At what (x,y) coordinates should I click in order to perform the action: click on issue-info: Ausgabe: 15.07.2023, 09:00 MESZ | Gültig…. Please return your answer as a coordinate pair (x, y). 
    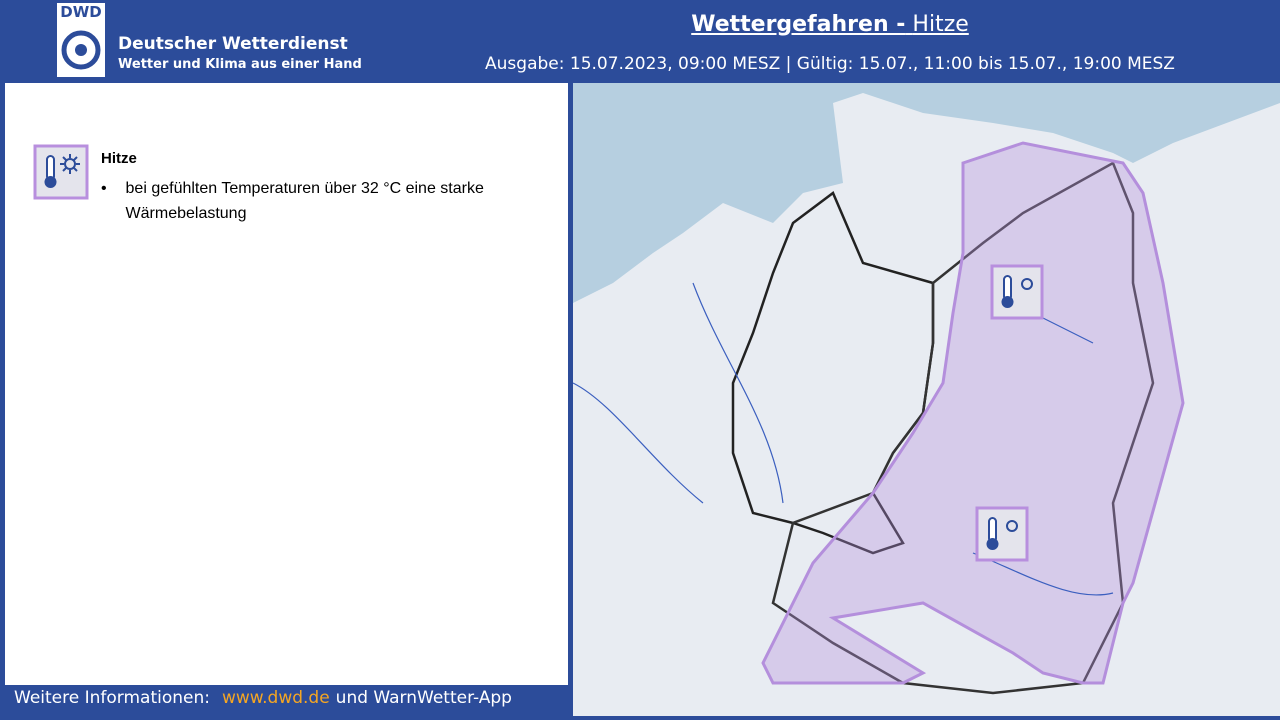
    Looking at the image, I should click on (830, 64).